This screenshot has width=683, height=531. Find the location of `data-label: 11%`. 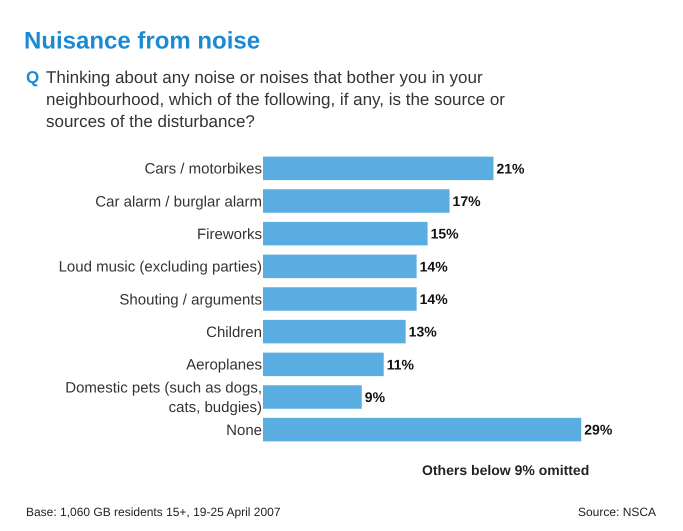

data-label: 11% is located at coordinates (400, 364).